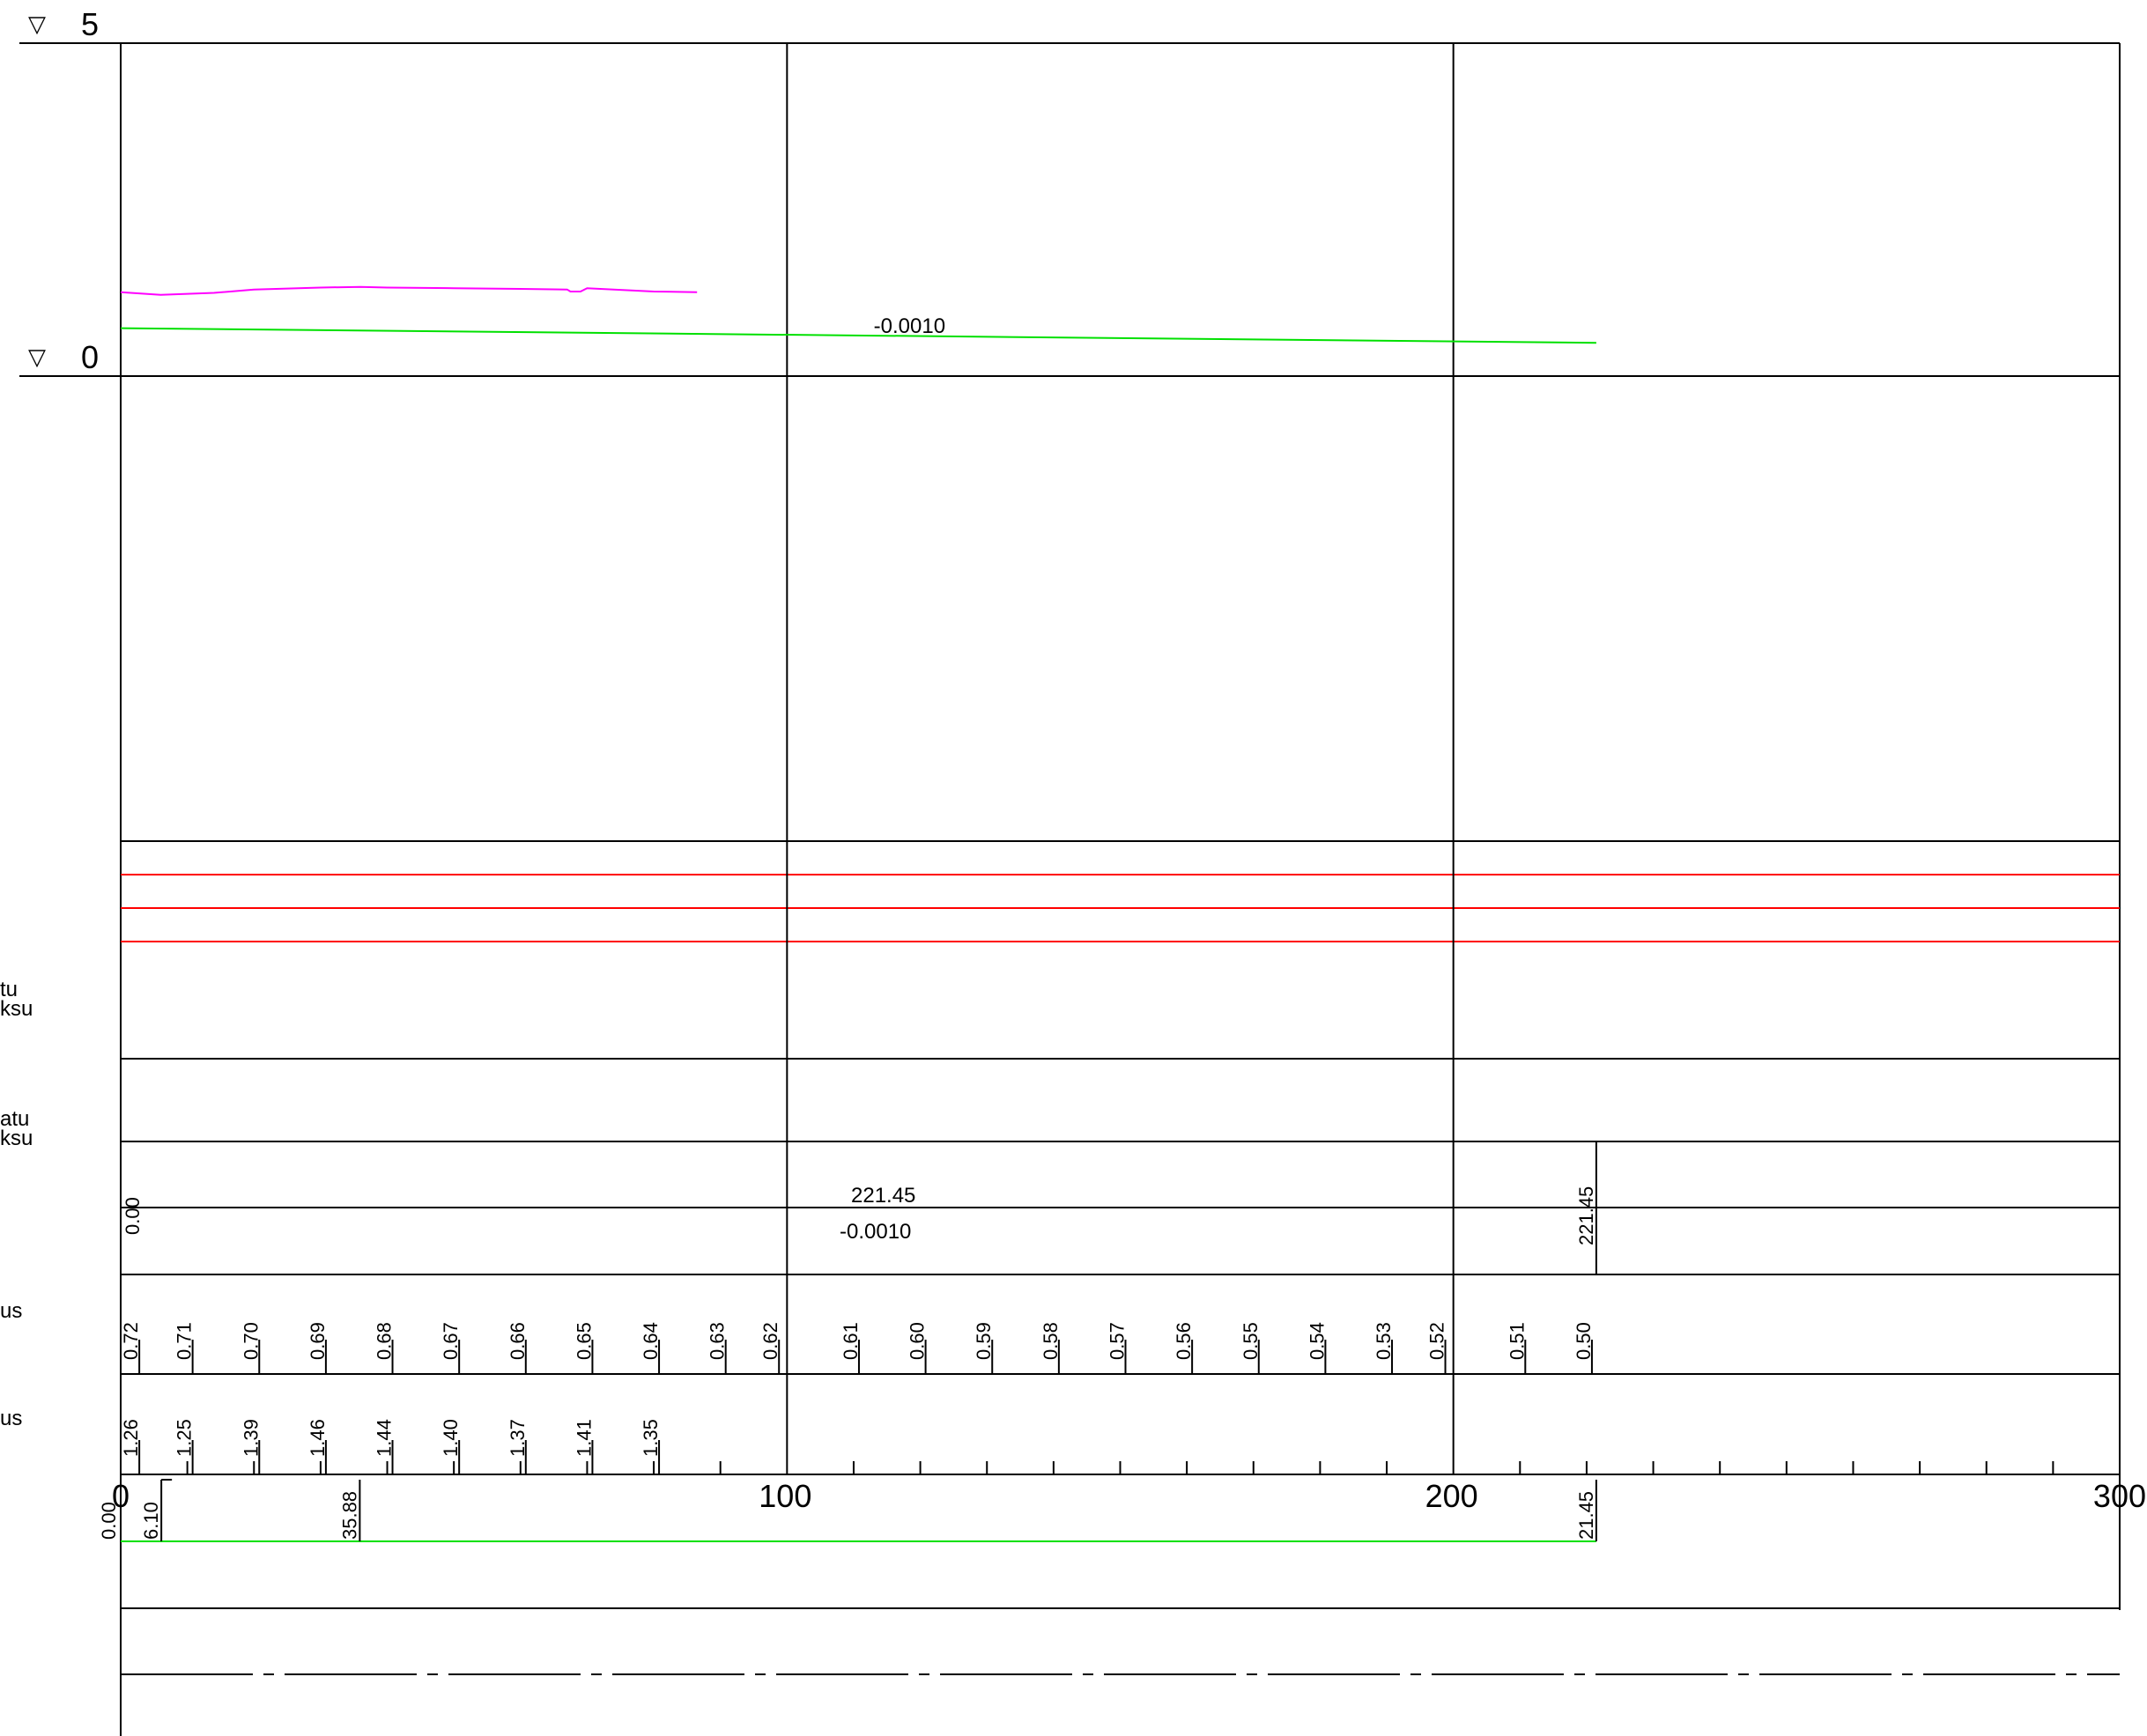 The width and height of the screenshot is (2147, 1736). Describe the element at coordinates (651, 1341) in the screenshot. I see `grade-elevation-label: 0.64` at that location.